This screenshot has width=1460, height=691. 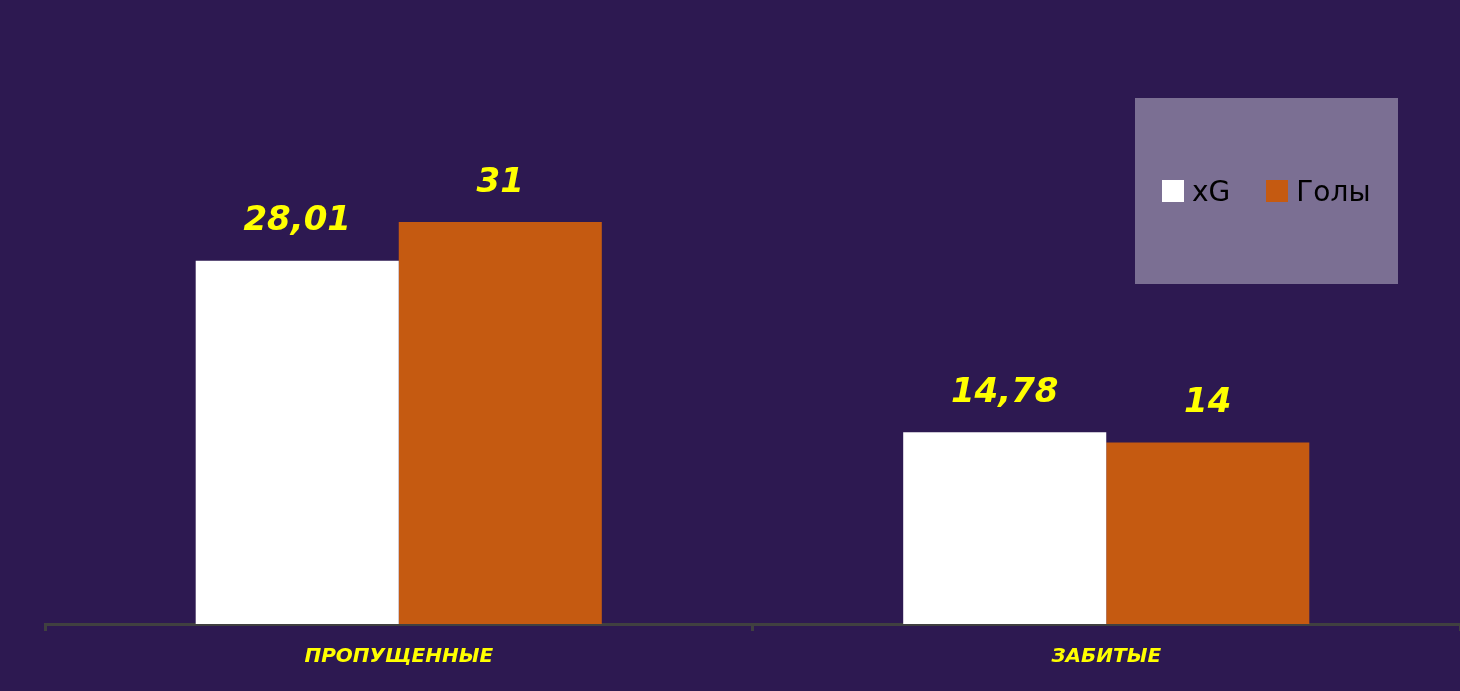 I want to click on legend-label: Голы, so click(x=1333, y=191).